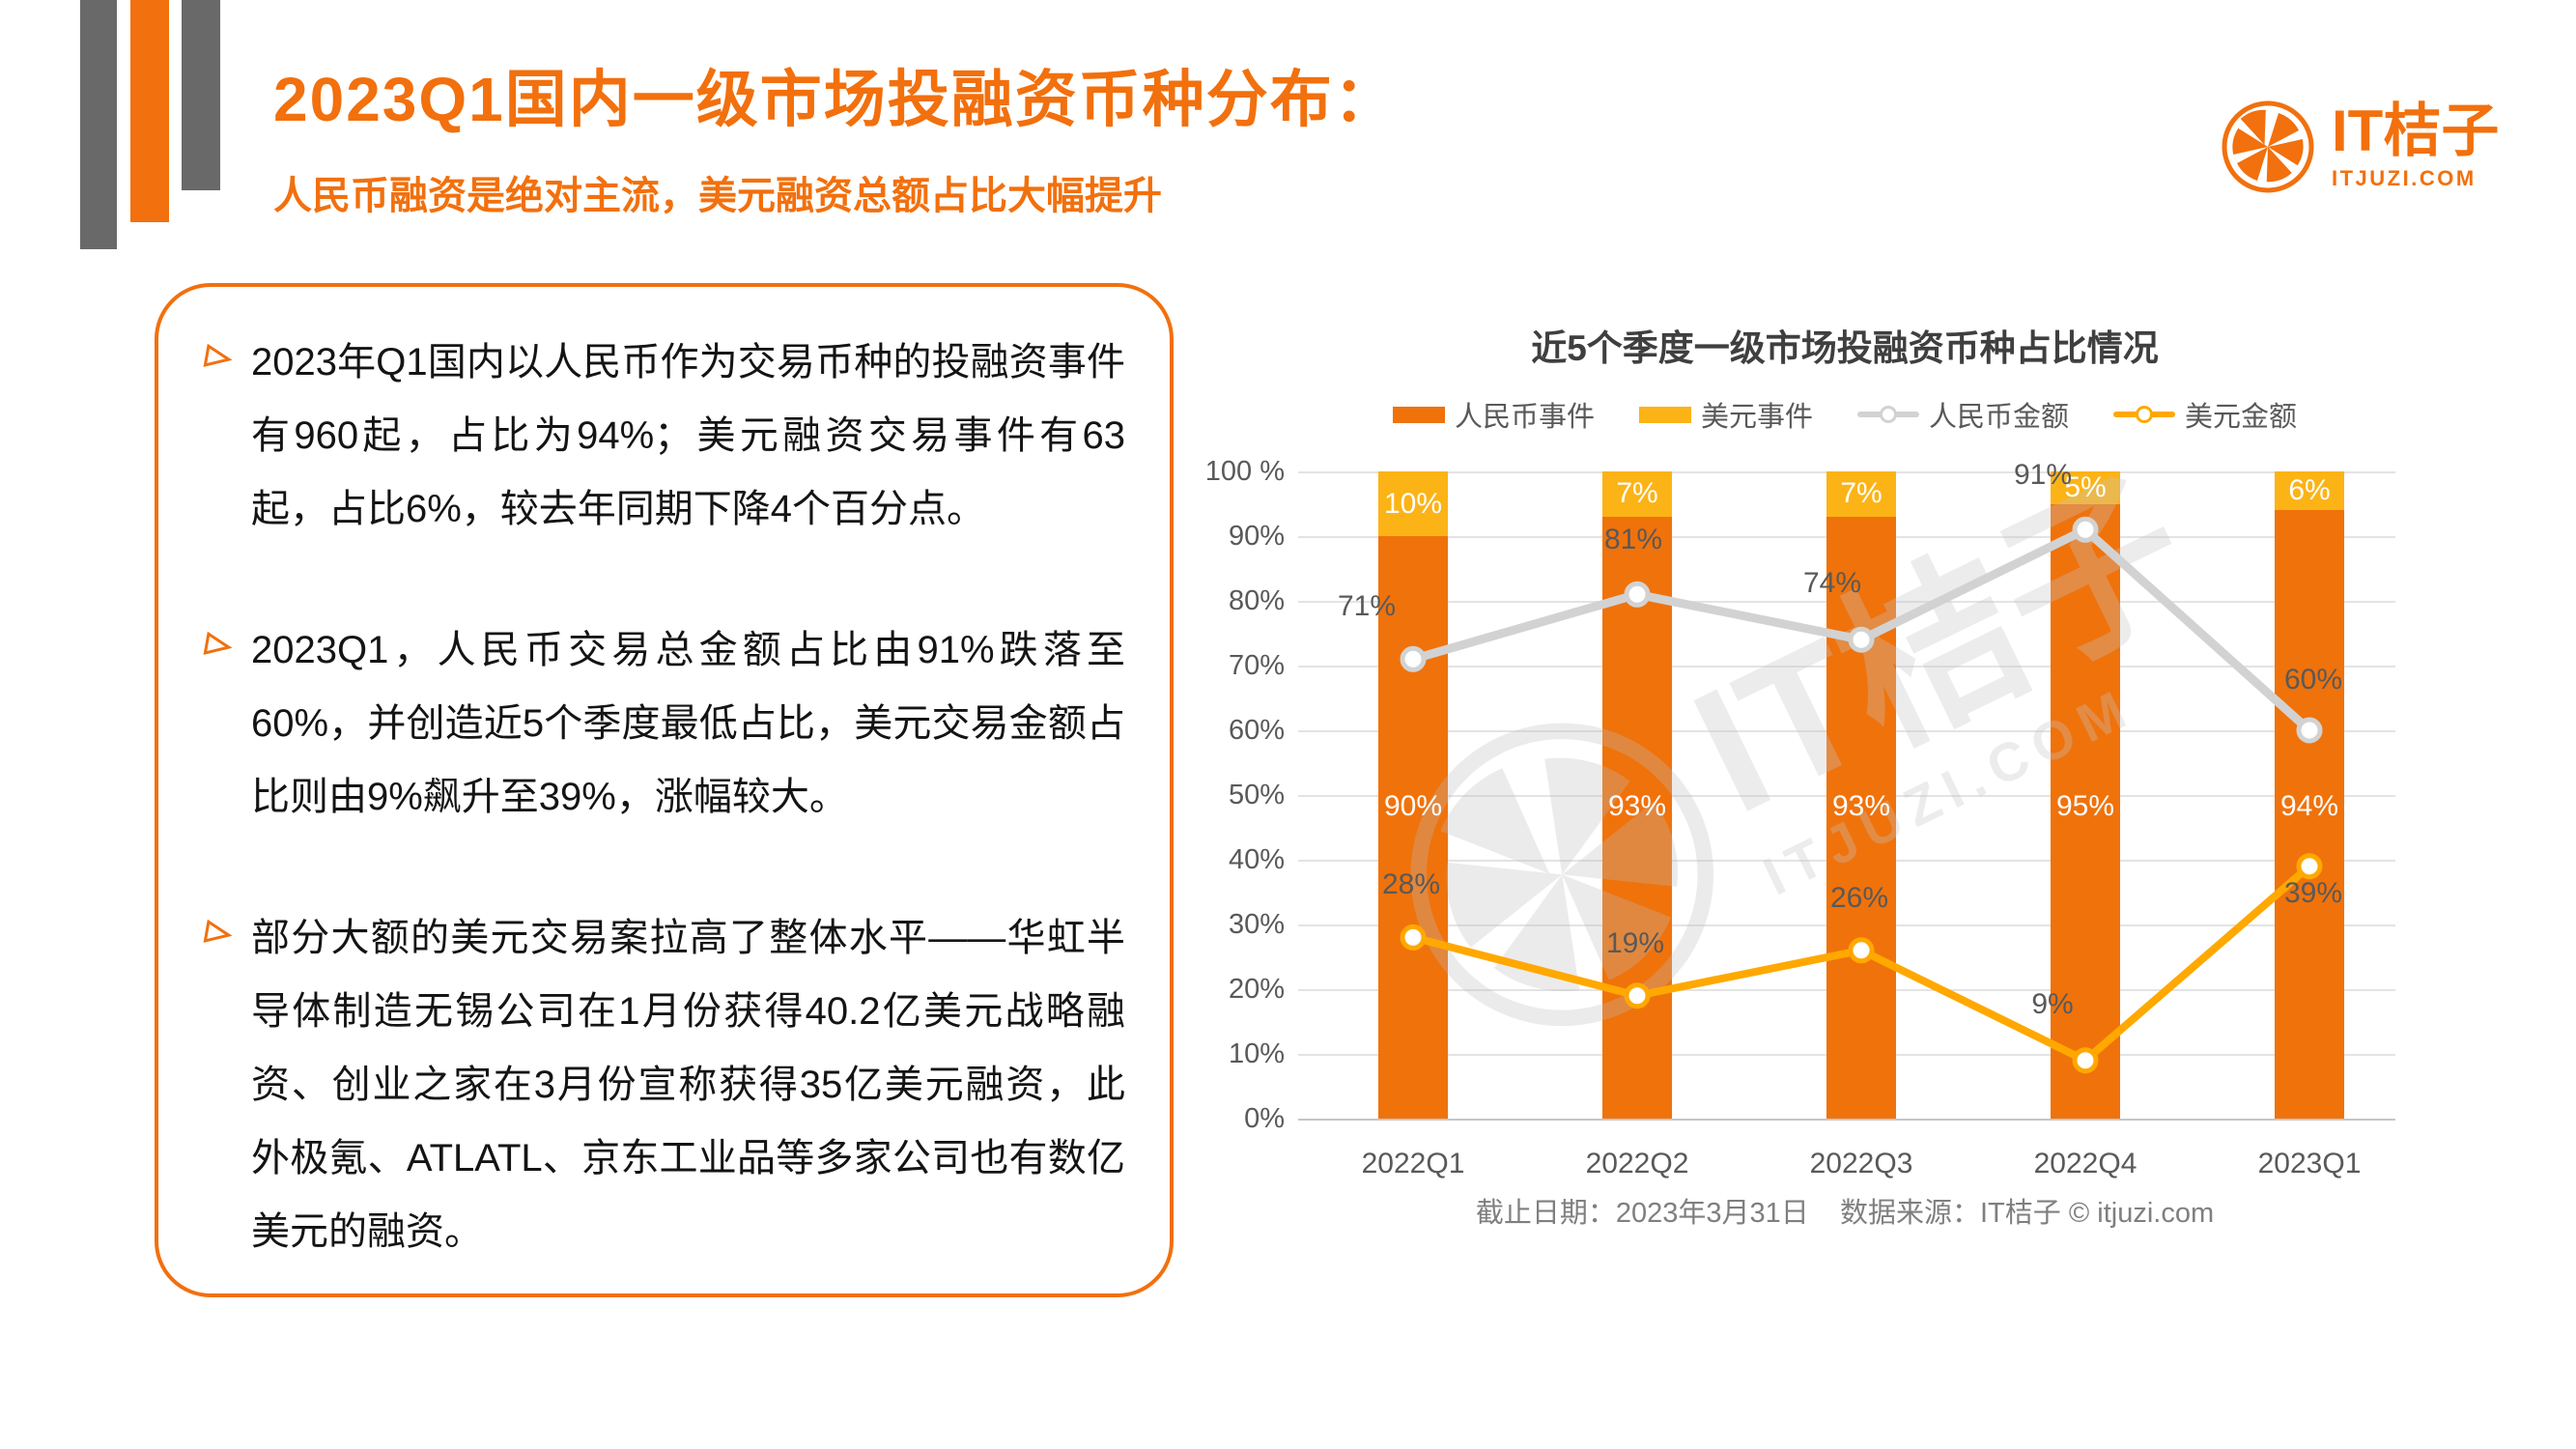 Image resolution: width=2576 pixels, height=1449 pixels. I want to click on usd-events-value-label: 5%, so click(2085, 486).